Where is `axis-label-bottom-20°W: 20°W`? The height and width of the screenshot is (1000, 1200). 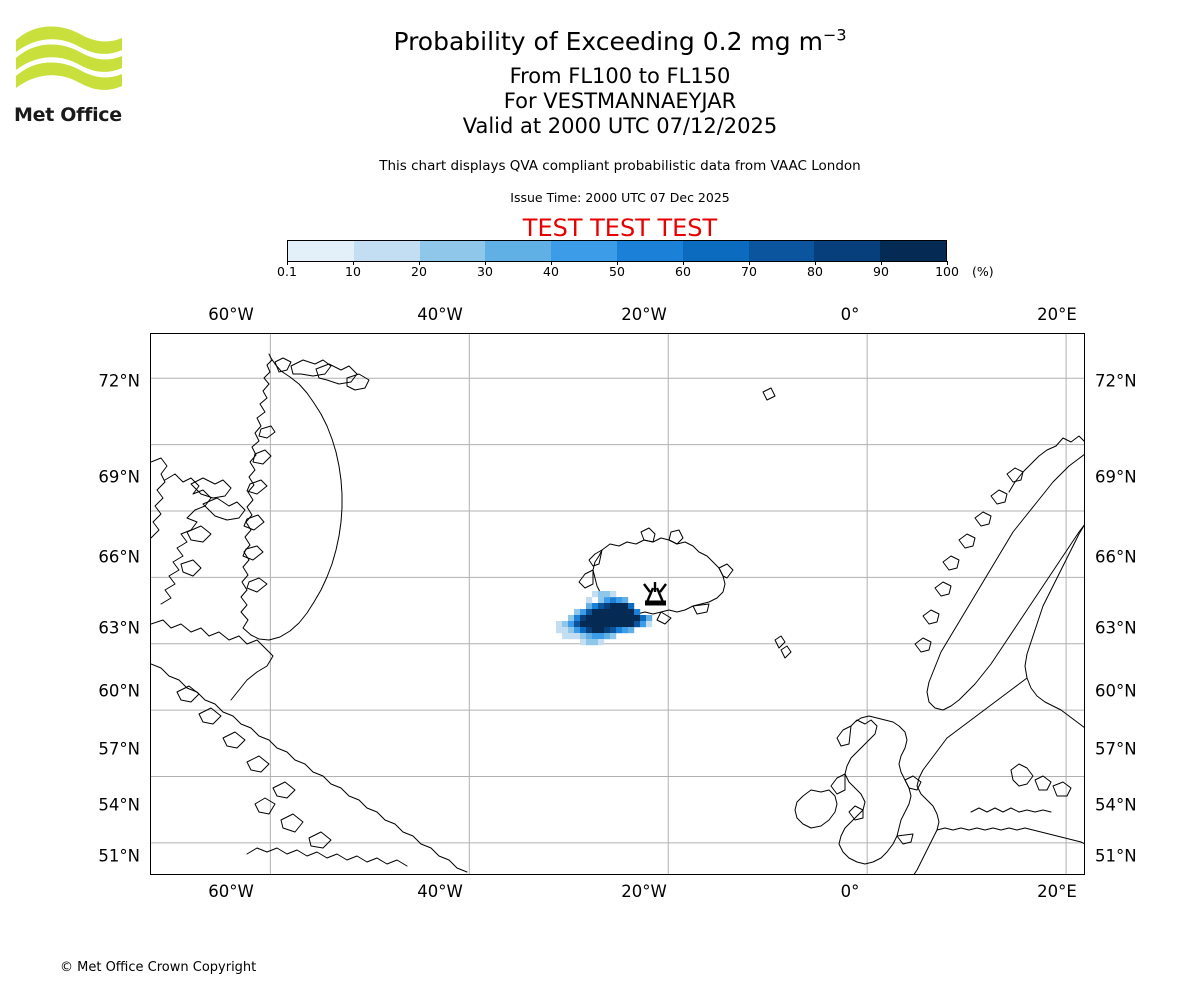 axis-label-bottom-20°W: 20°W is located at coordinates (644, 891).